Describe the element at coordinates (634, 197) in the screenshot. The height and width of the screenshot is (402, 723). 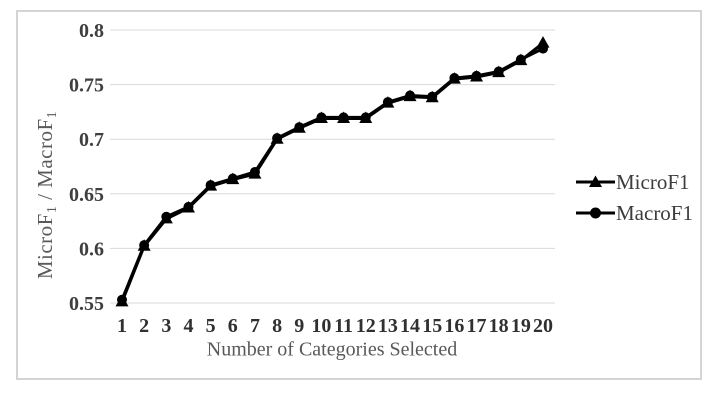
I see `legend: MicroF1 MacroF1` at that location.